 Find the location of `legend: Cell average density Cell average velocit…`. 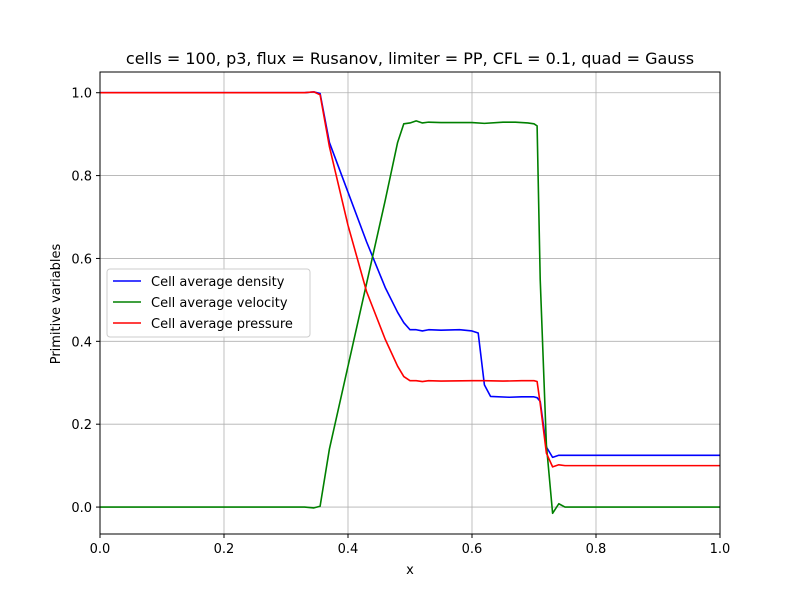

legend: Cell average density Cell average velocit… is located at coordinates (208, 303).